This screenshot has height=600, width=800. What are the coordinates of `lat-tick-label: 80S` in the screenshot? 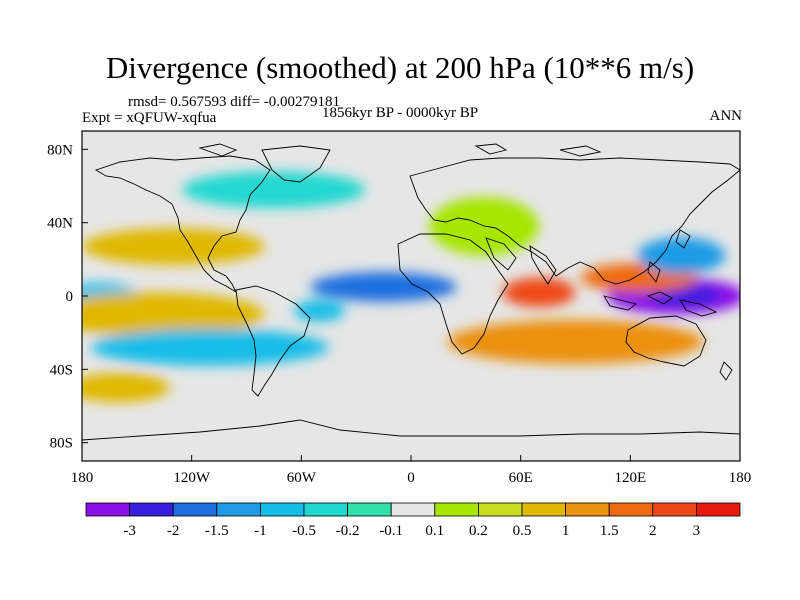 It's located at (61, 444).